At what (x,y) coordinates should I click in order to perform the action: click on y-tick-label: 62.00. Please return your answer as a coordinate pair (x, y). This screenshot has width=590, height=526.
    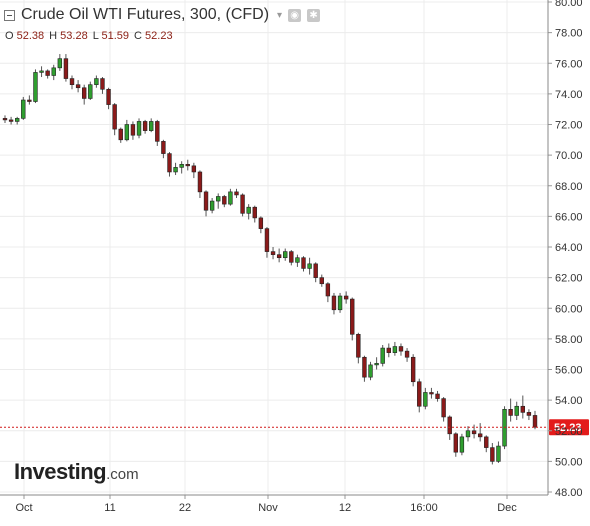
    Looking at the image, I should click on (569, 279).